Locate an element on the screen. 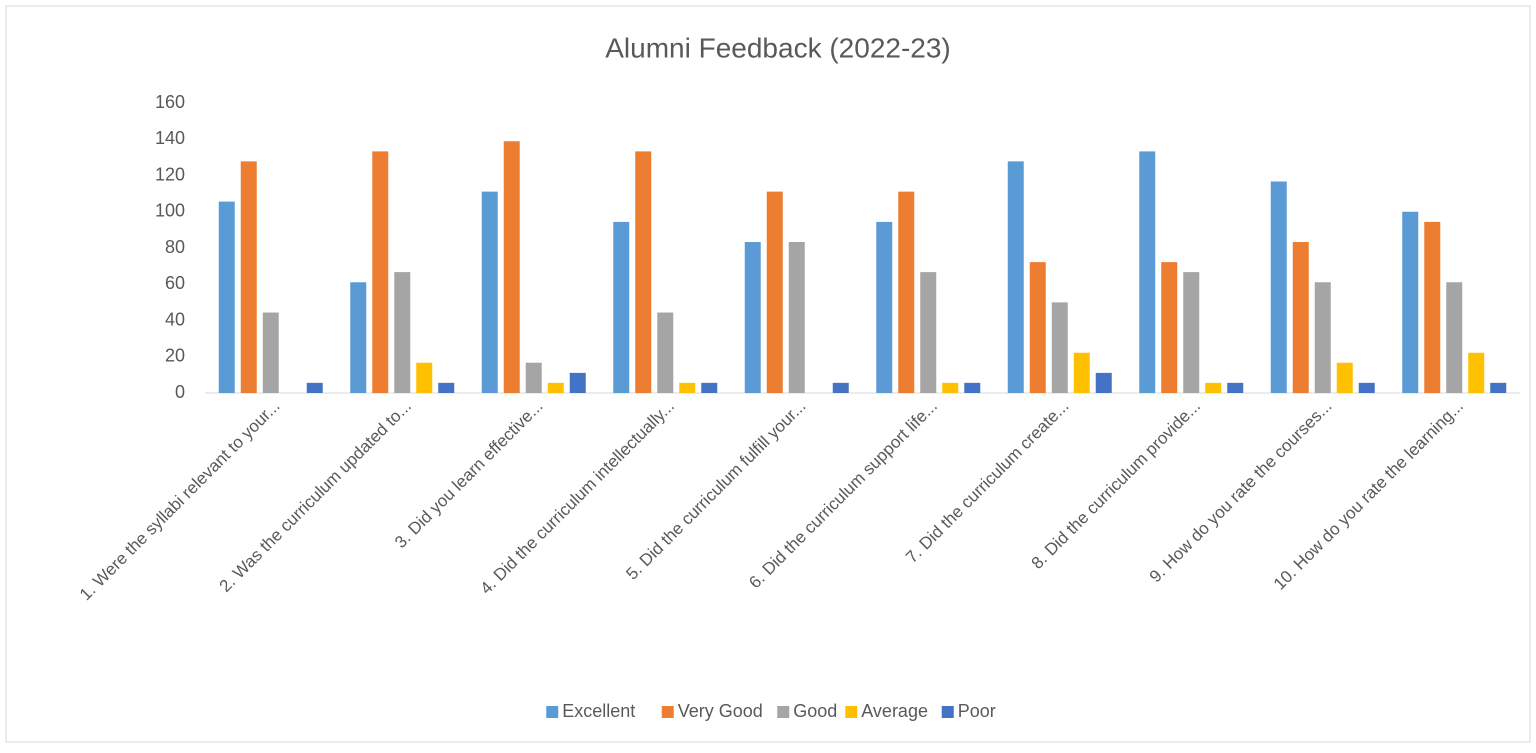 The image size is (1536, 753). y-tick-label: 20 is located at coordinates (175, 356).